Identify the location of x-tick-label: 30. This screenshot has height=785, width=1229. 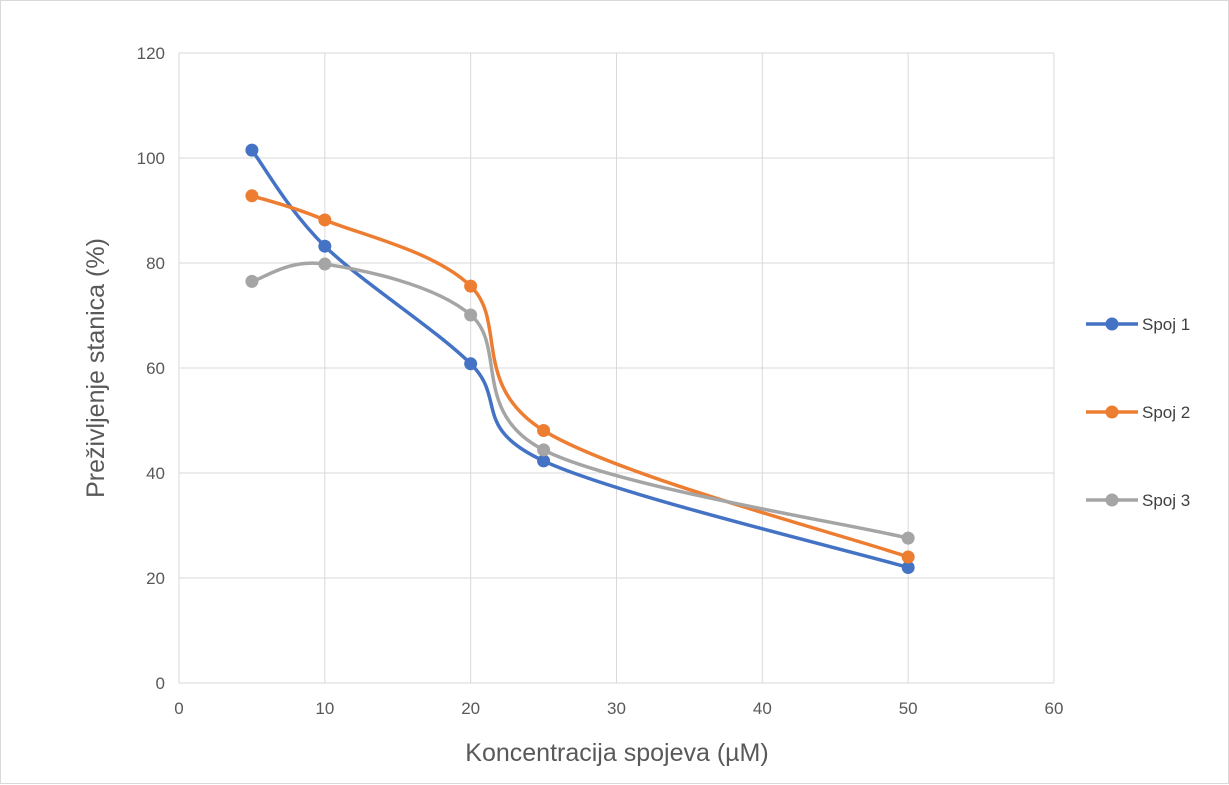
(616, 708).